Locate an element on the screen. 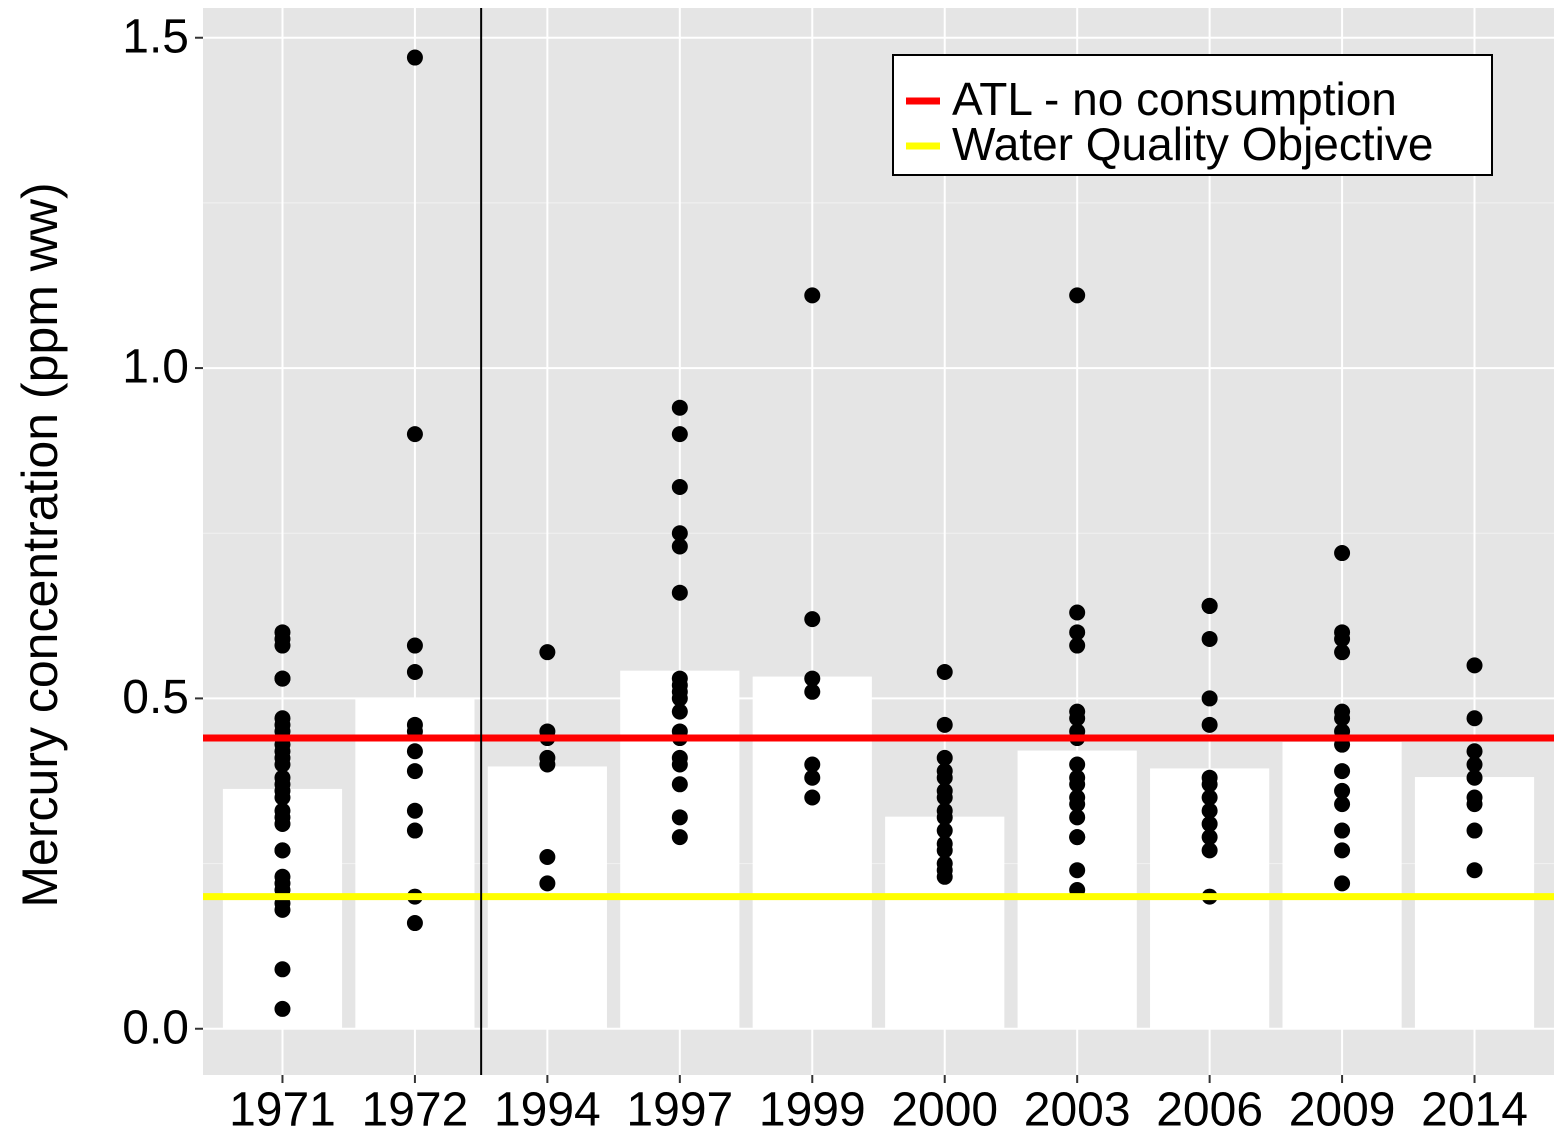 The height and width of the screenshot is (1138, 1554). x-tick-label: 1997 is located at coordinates (679, 1110).